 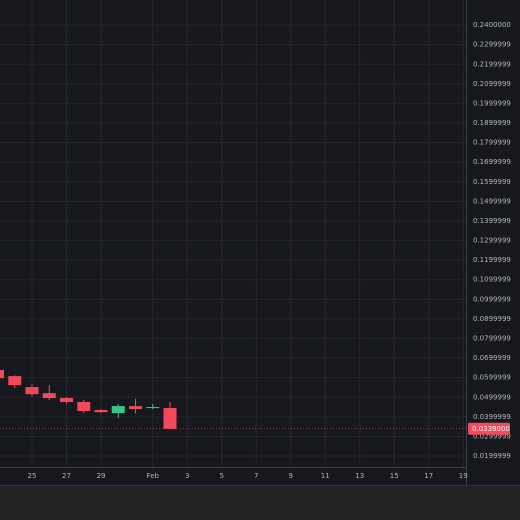 I want to click on bottom-bar, so click(x=260, y=502).